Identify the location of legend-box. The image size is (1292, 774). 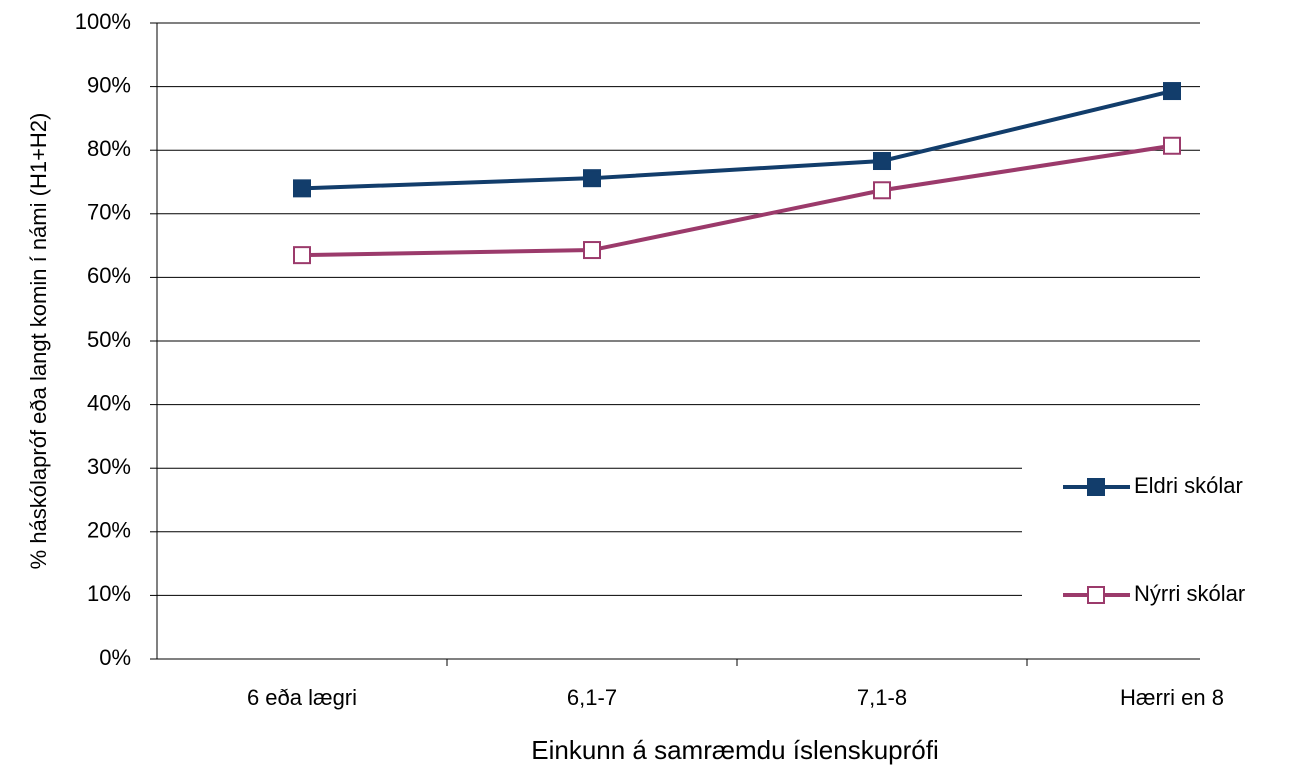
(1157, 545).